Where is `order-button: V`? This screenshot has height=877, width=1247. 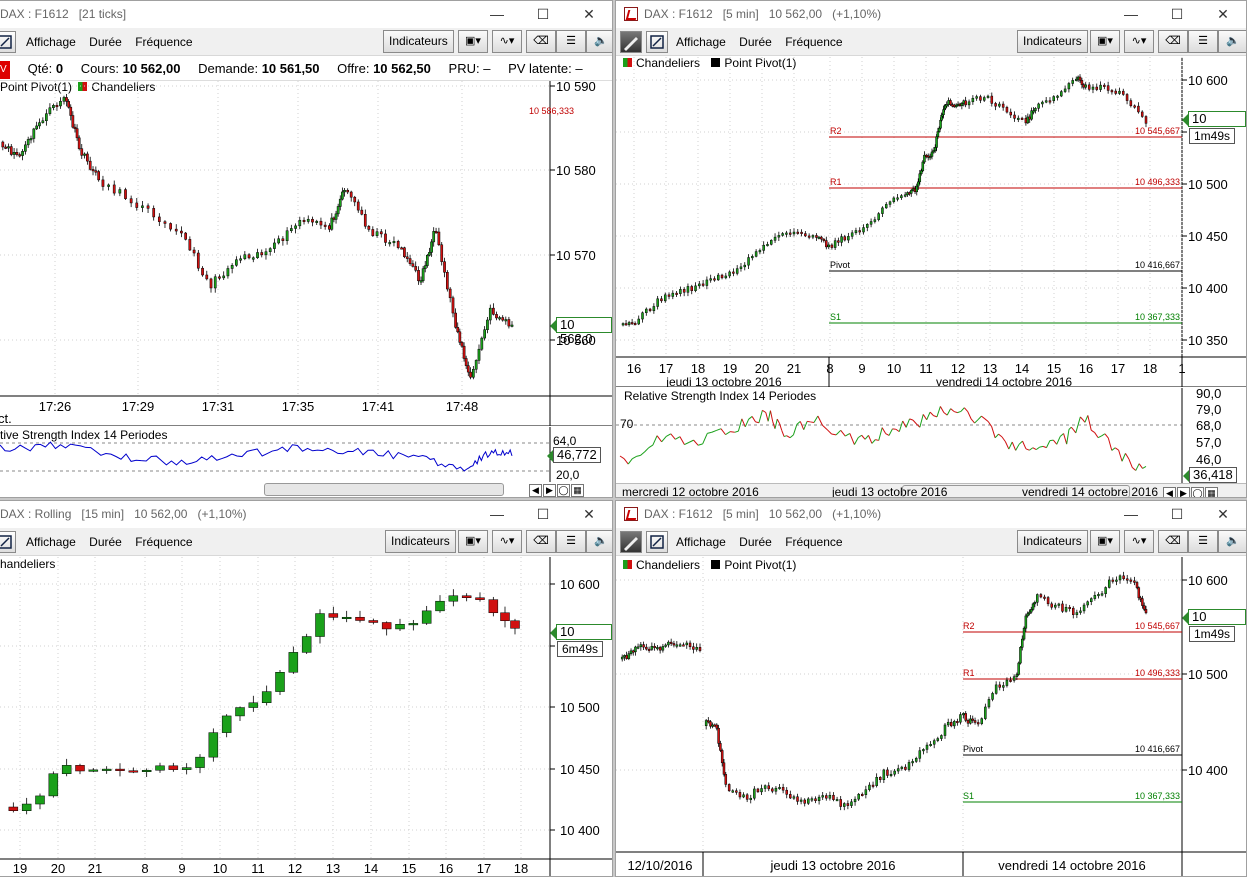 order-button: V is located at coordinates (5, 69).